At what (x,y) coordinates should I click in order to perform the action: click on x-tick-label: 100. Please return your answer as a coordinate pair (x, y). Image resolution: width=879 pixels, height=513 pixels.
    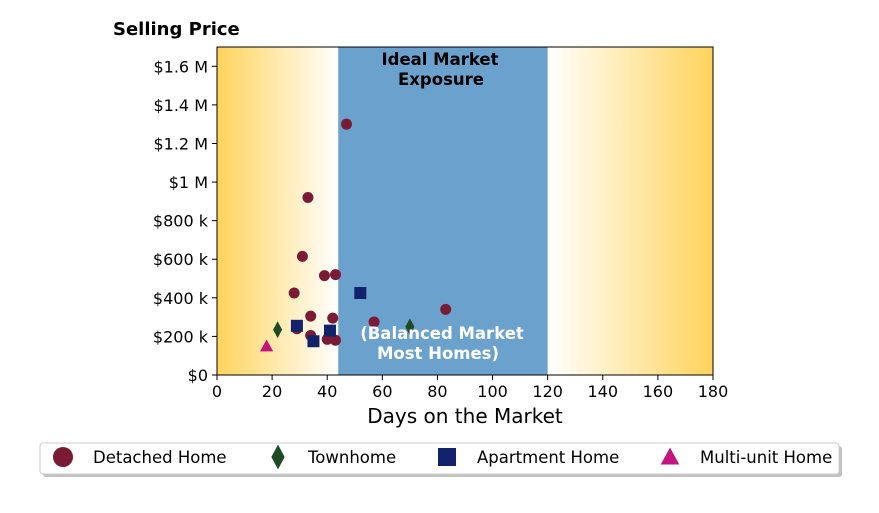
    Looking at the image, I should click on (492, 391).